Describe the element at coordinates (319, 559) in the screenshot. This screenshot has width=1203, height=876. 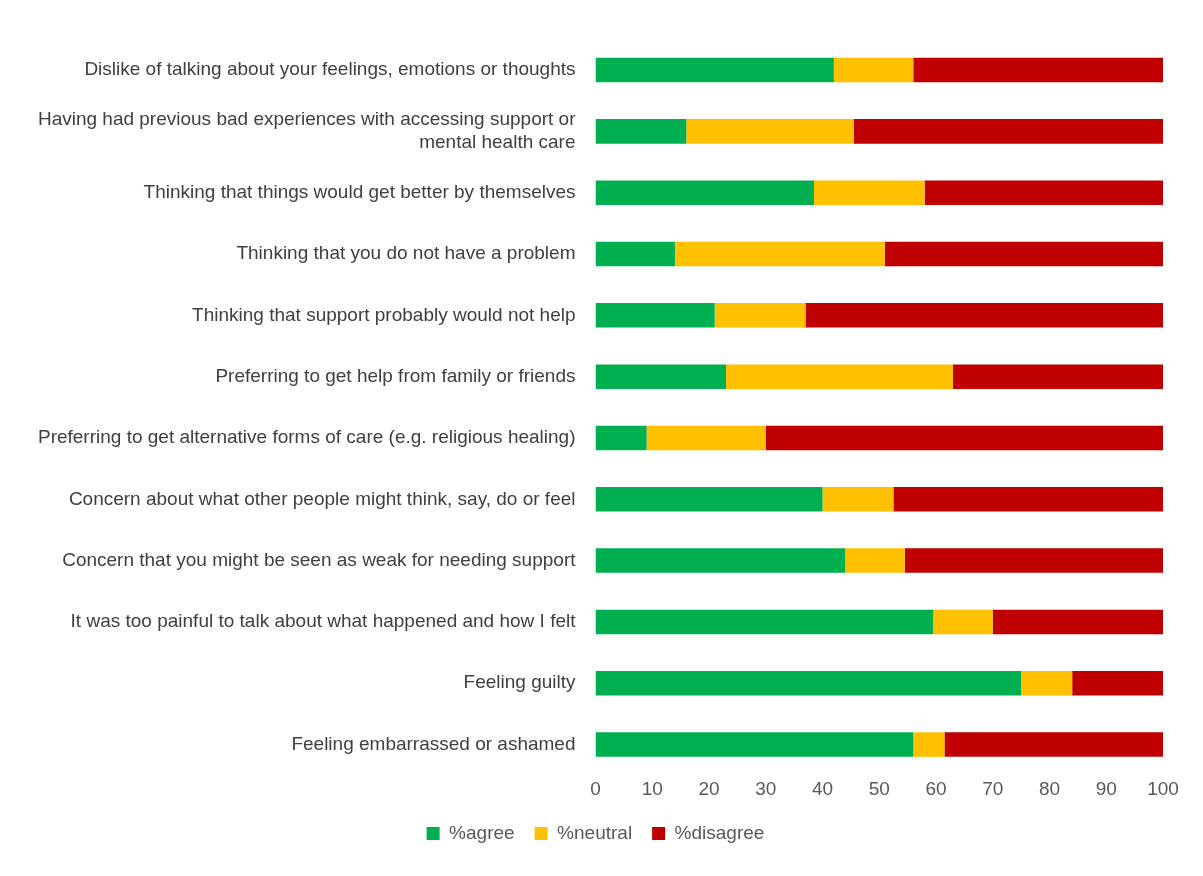
I see `y-tick-label: Concern that you might be seen as weak for needing support` at that location.